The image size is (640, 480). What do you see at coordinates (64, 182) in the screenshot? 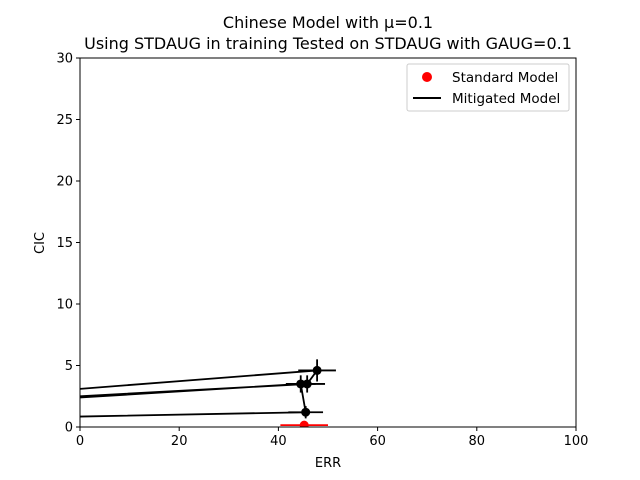
I see `y-tick-label-4: 20` at bounding box center [64, 182].